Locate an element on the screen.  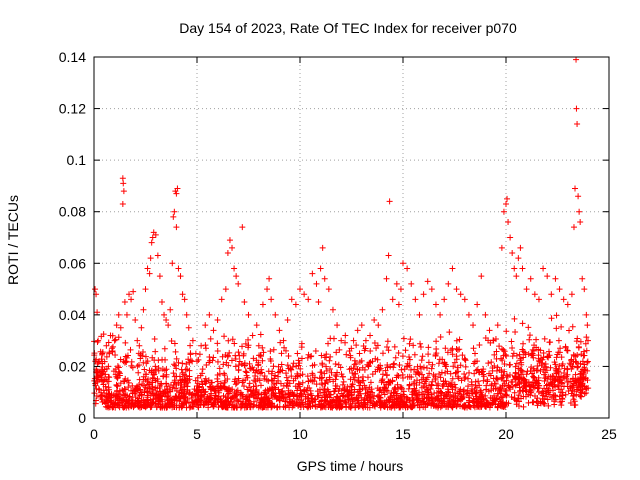
y-tick-label: 0.04 is located at coordinates (72, 315).